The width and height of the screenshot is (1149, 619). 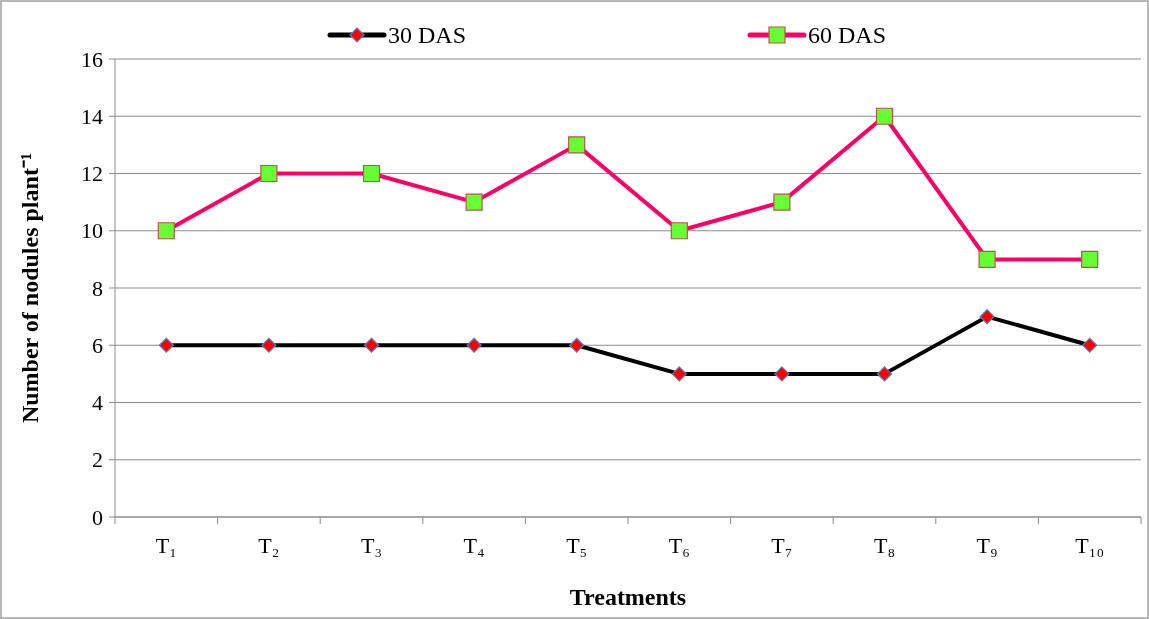 What do you see at coordinates (628, 597) in the screenshot?
I see `x-axis-title: Treatments` at bounding box center [628, 597].